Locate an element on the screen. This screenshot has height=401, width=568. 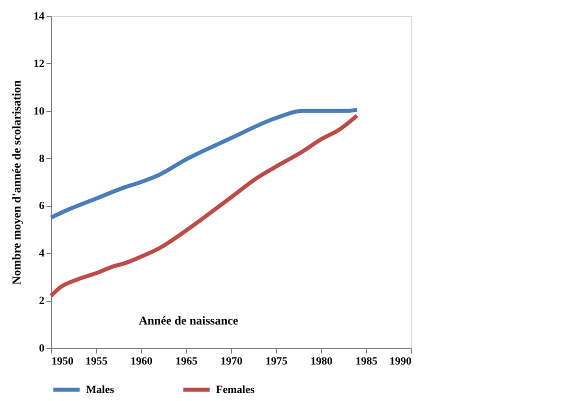
y-tick-label: 12 is located at coordinates (39, 64).